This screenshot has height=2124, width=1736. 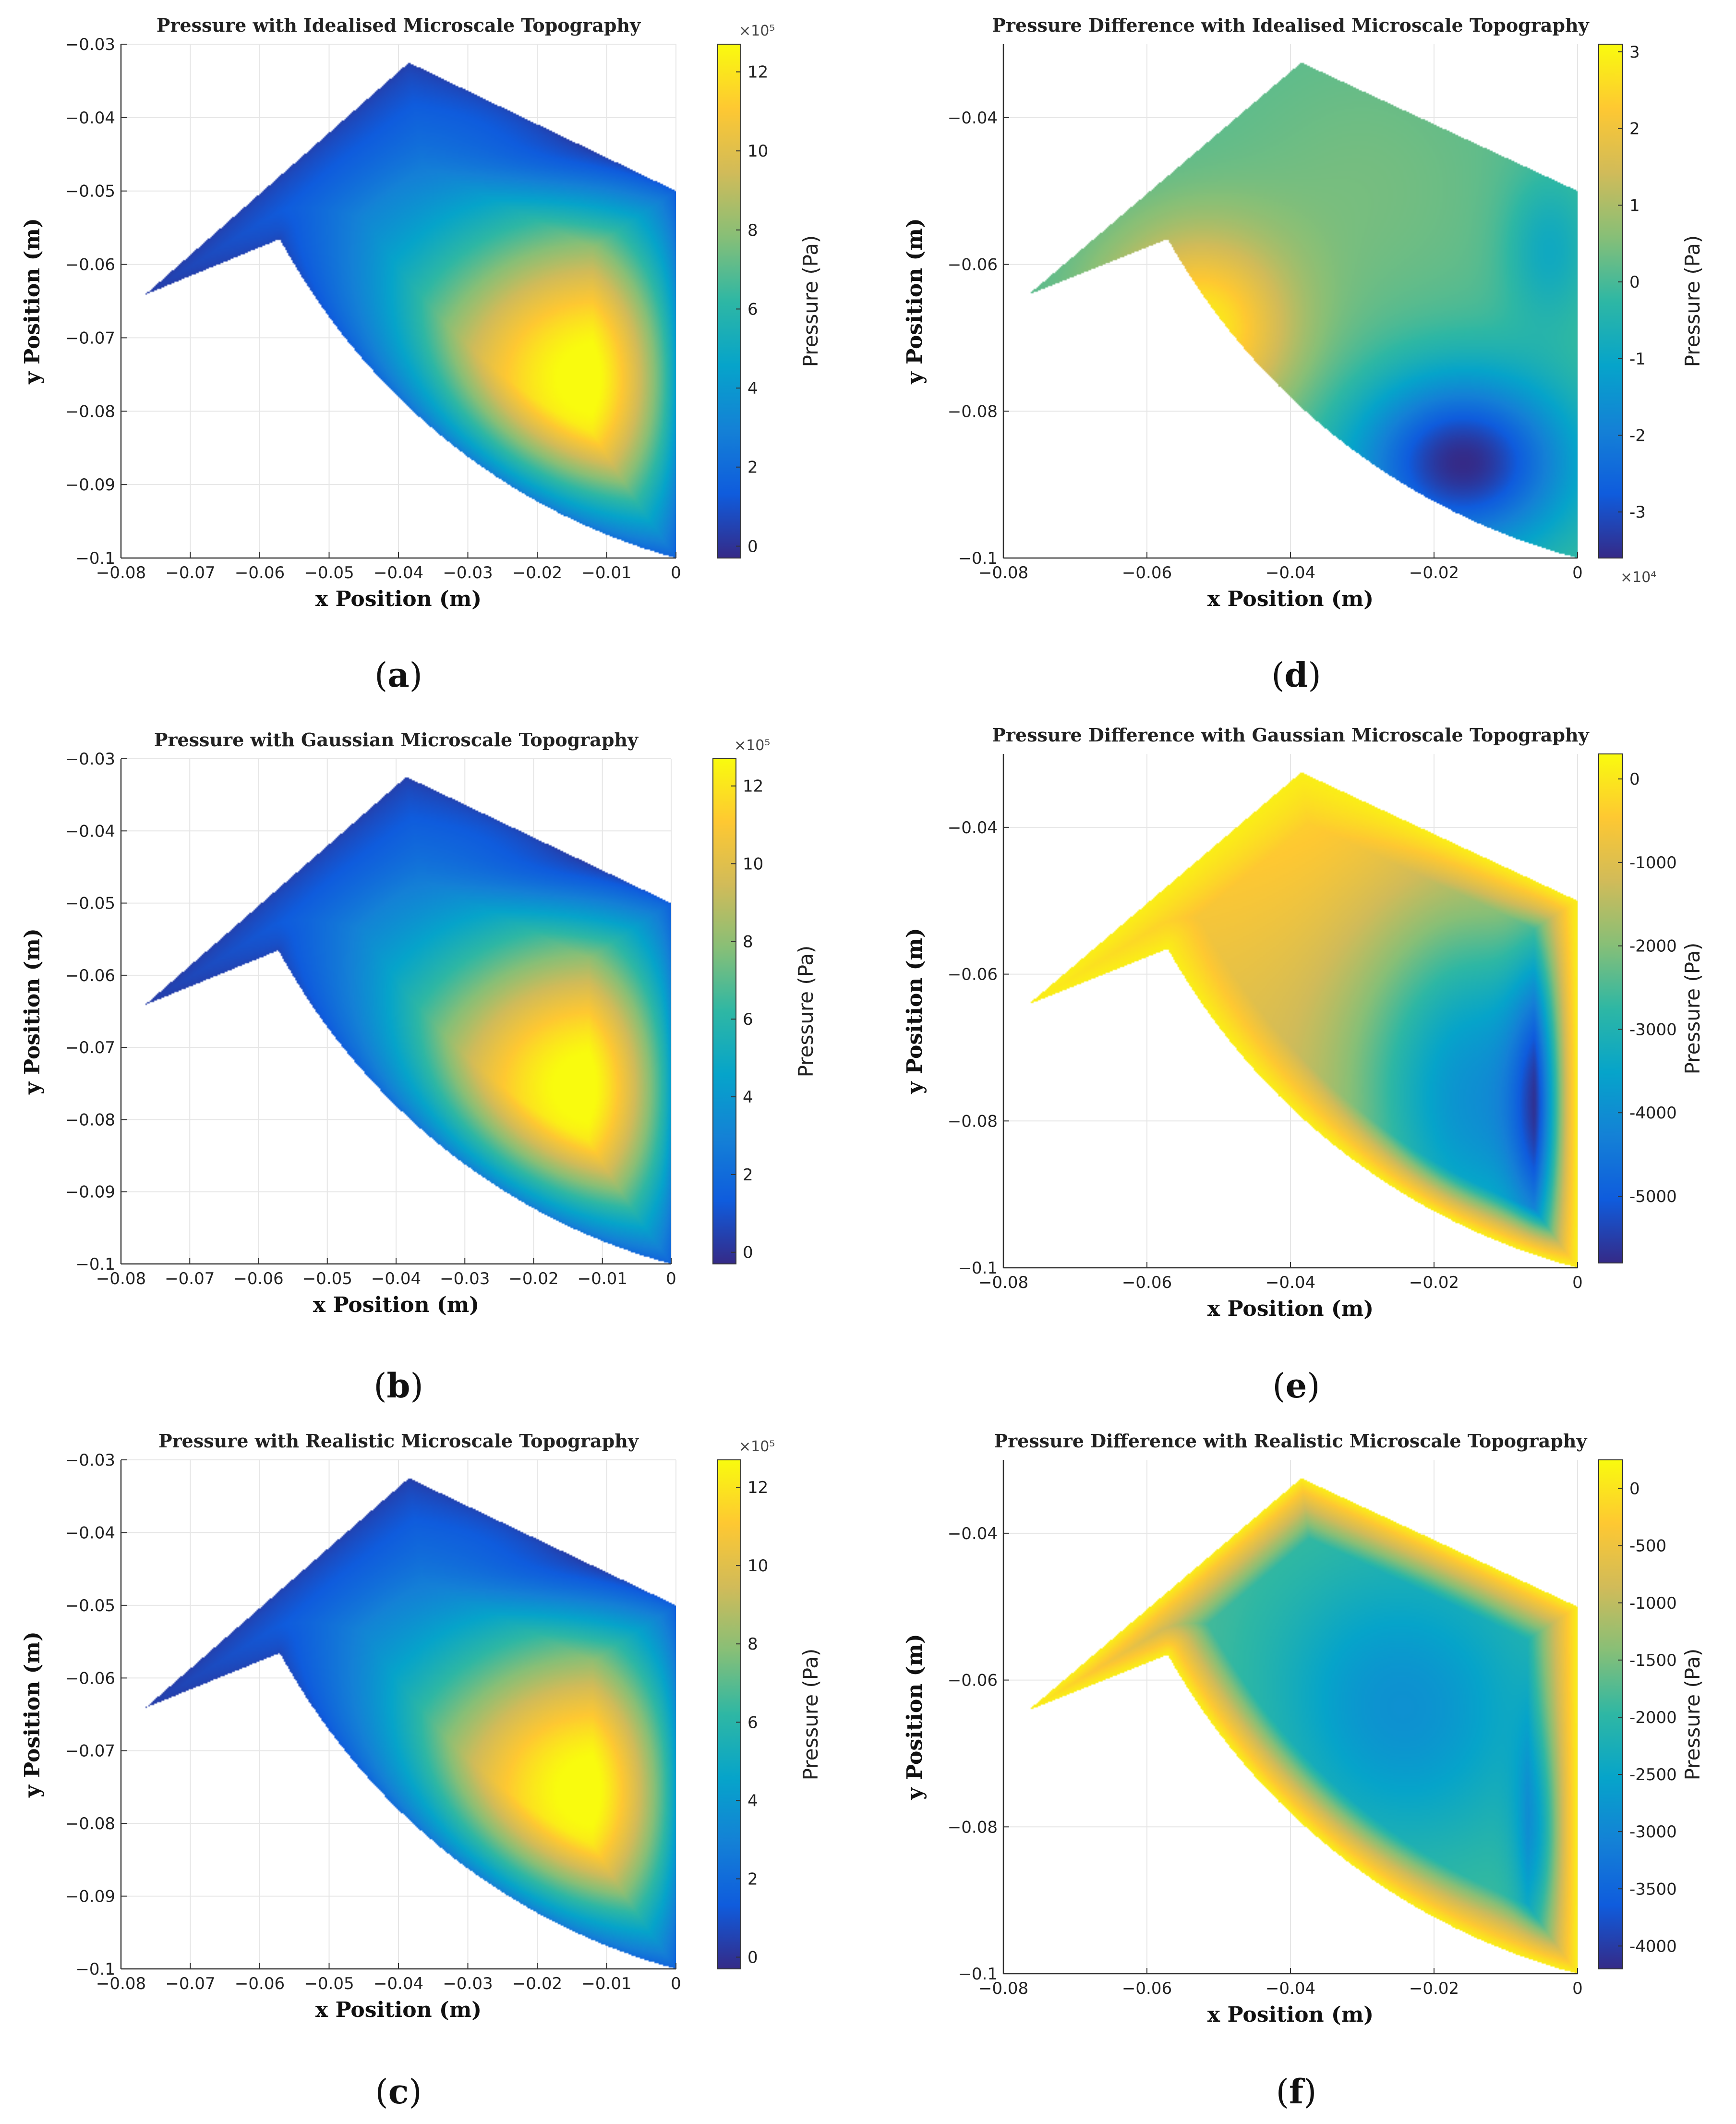 I want to click on subfigure-label: (e), so click(x=1296, y=1386).